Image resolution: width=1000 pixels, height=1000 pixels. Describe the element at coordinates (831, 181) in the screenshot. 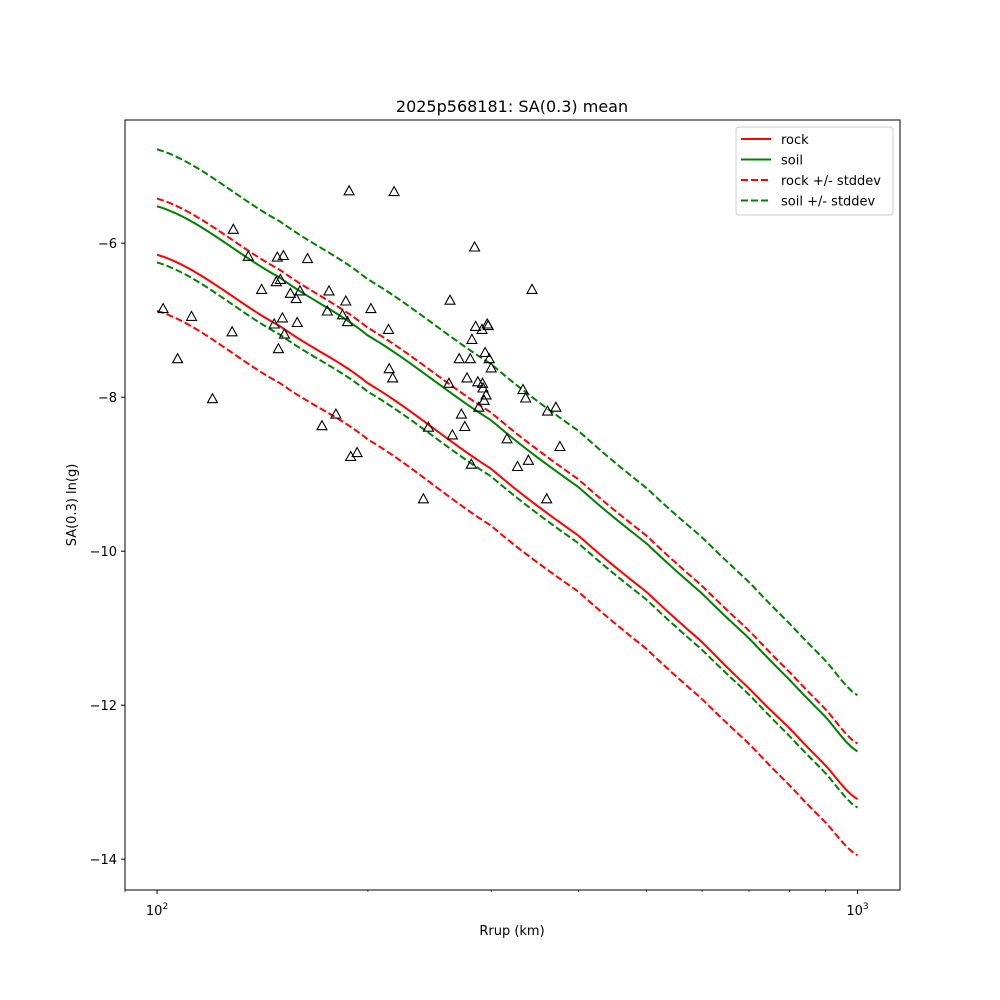

I see `legend-label: rock +/- stddev` at that location.